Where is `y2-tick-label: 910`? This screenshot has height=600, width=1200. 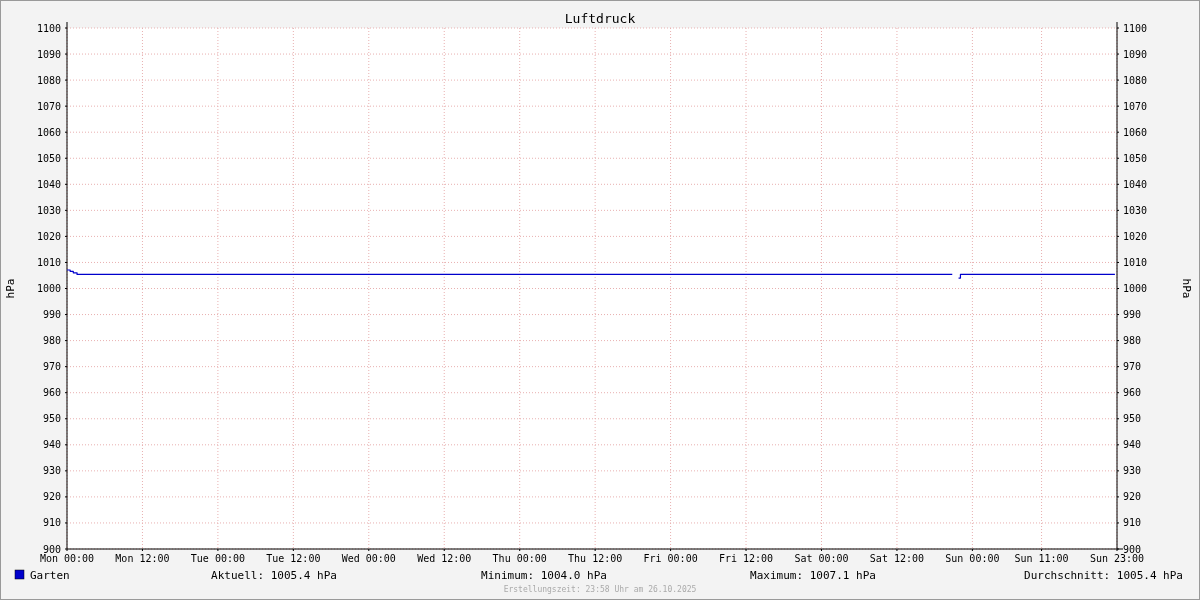 y2-tick-label: 910 is located at coordinates (1132, 523).